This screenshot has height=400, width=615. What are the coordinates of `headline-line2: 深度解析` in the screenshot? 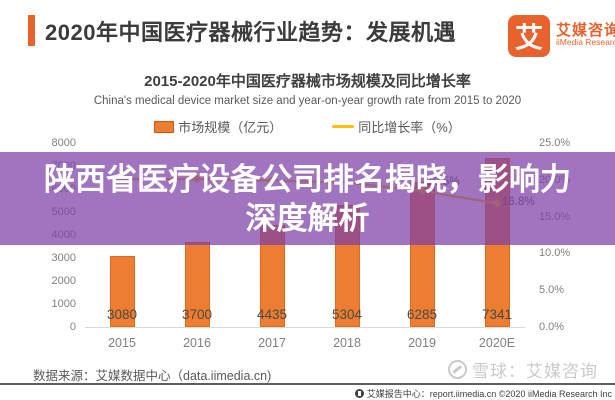 It's located at (307, 218).